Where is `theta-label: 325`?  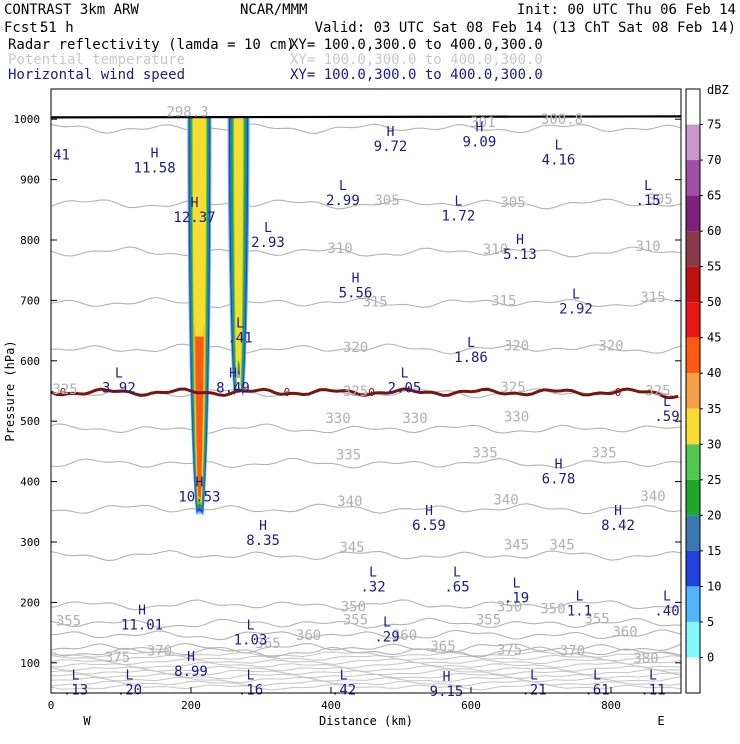
theta-label: 325 is located at coordinates (512, 388).